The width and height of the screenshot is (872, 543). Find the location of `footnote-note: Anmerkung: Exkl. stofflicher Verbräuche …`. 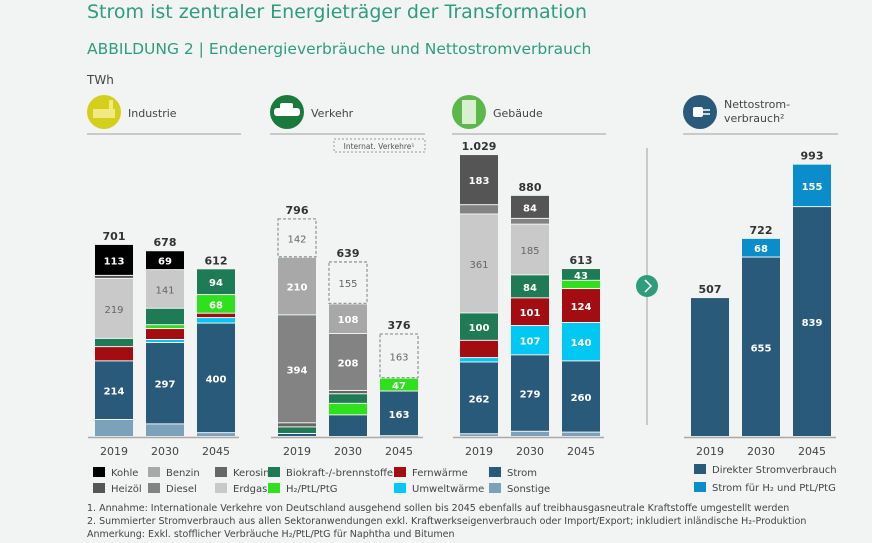

footnote-note: Anmerkung: Exkl. stofflicher Verbräuche … is located at coordinates (271, 534).